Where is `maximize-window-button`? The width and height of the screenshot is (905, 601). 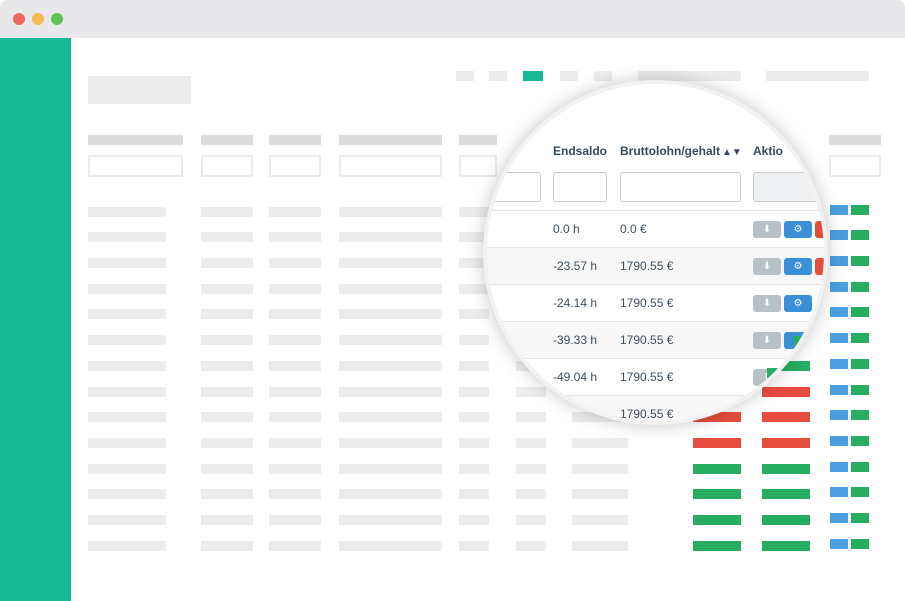
maximize-window-button is located at coordinates (57, 19).